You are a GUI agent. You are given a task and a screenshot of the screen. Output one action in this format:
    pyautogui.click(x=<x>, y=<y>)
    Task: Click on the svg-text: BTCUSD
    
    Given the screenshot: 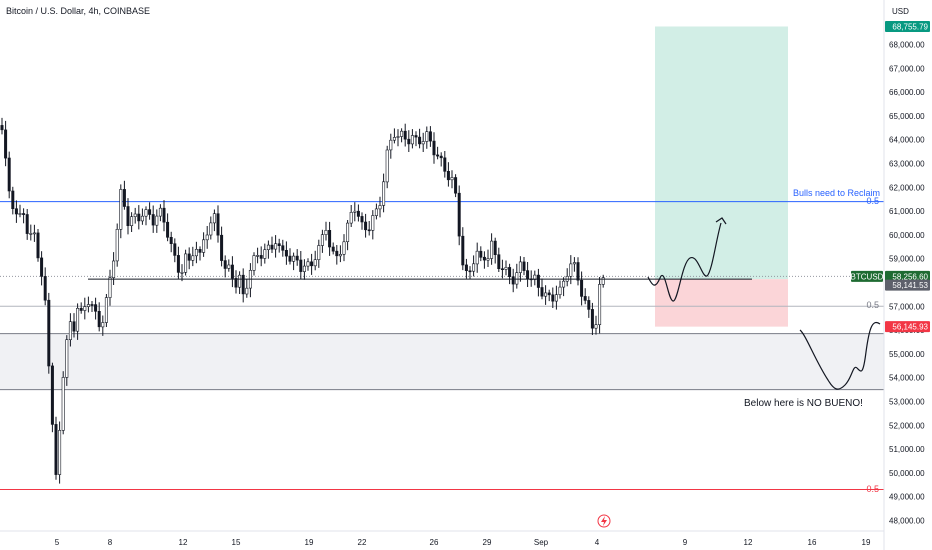 What is the action you would take?
    pyautogui.click(x=867, y=276)
    